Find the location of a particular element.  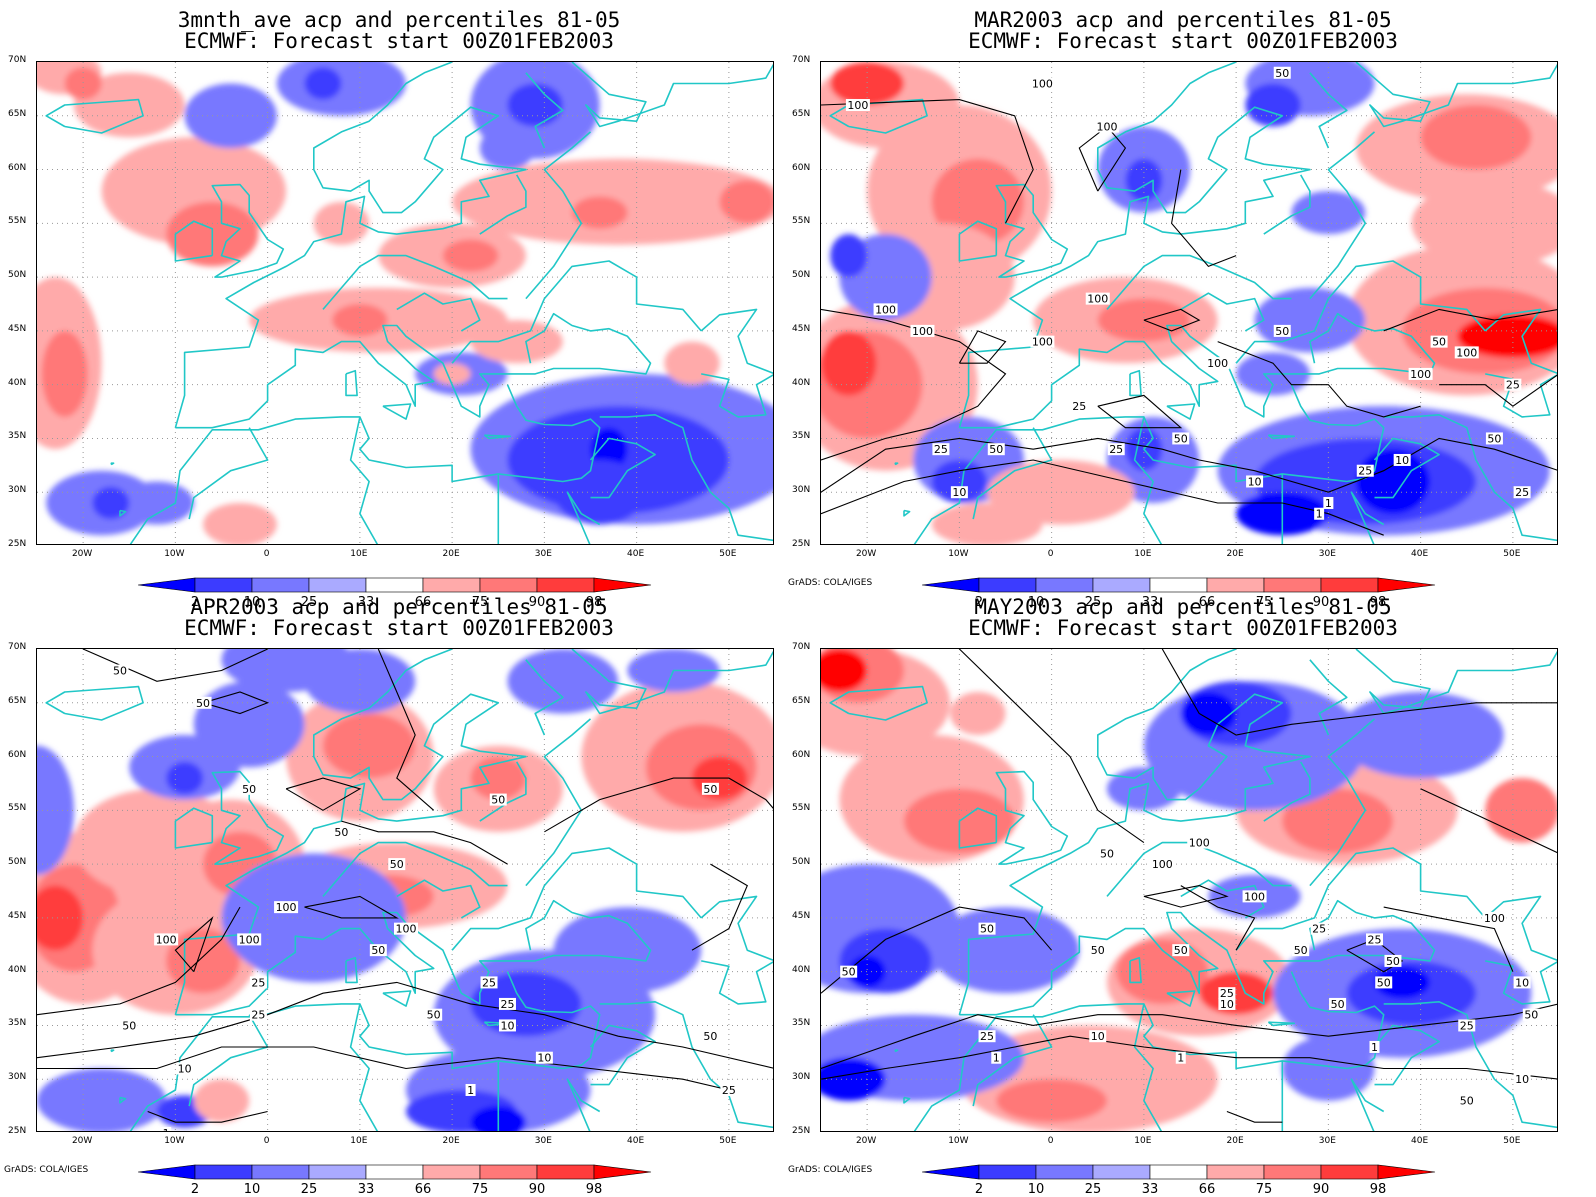

svg-text: 10 is located at coordinates (544, 1058).